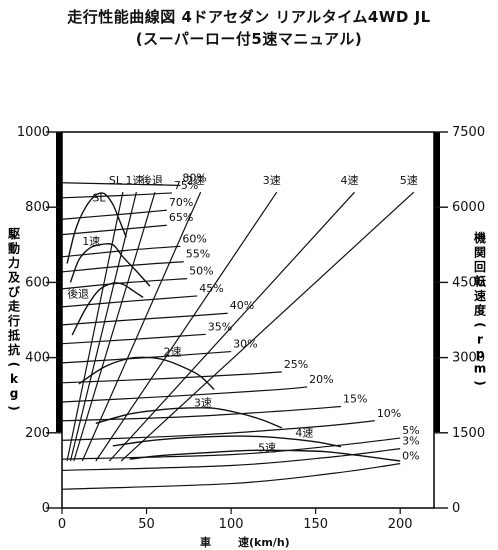  I want to click on x-axis-label: 車, so click(205, 542).